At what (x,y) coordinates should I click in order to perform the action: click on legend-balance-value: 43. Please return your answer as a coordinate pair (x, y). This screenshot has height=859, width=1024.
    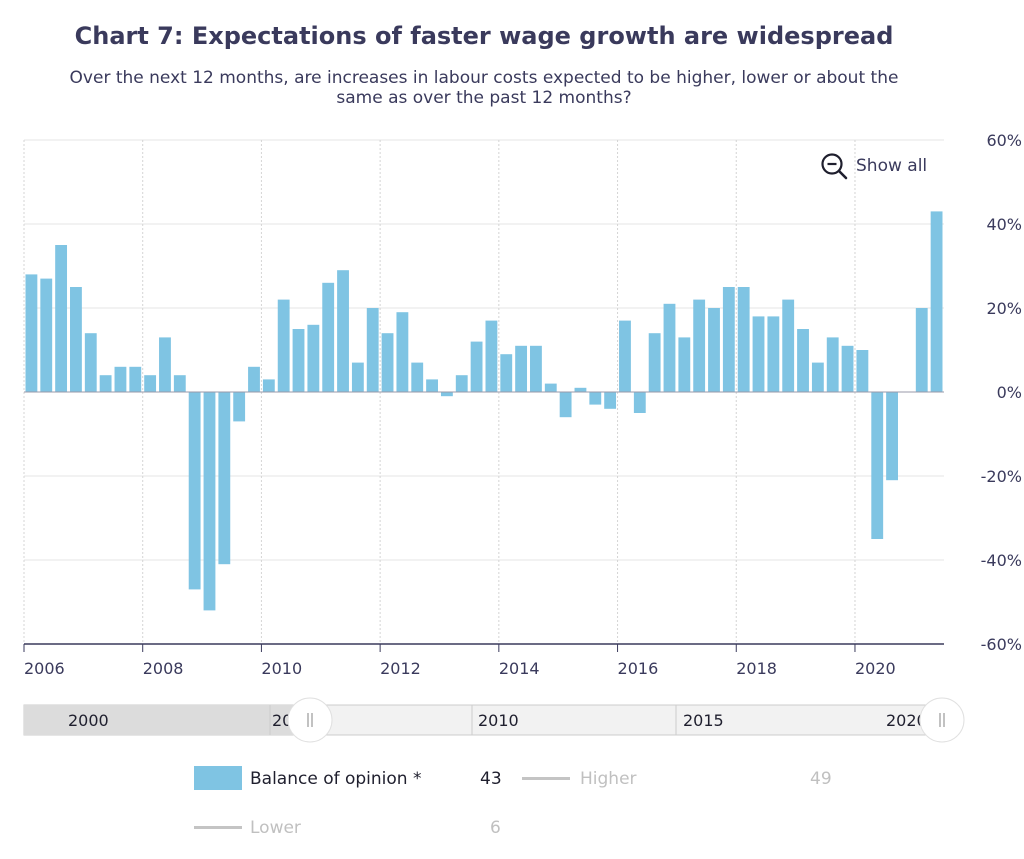
    Looking at the image, I should click on (491, 779).